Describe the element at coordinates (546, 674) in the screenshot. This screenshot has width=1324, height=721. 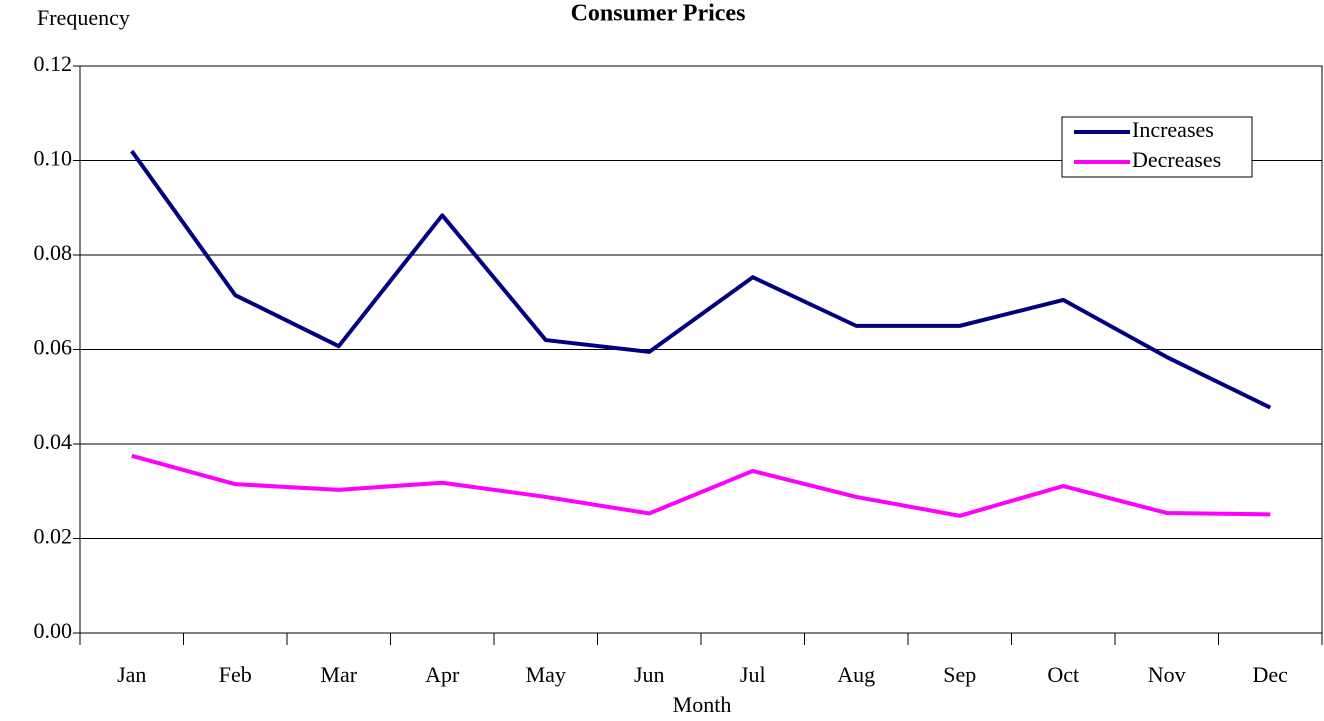
I see `x-tick-label: May` at that location.